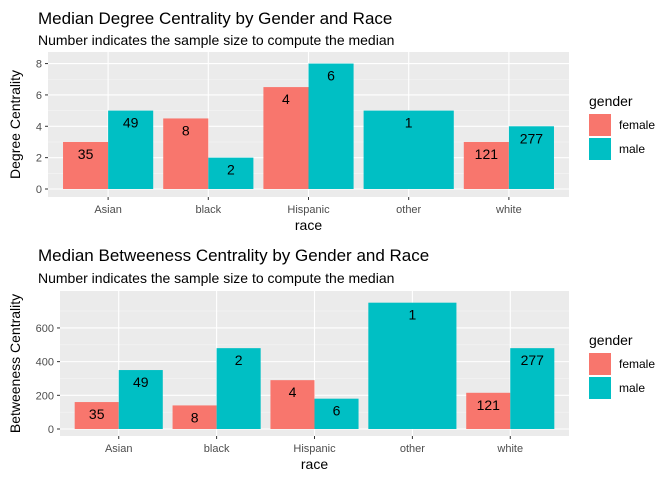 The height and width of the screenshot is (480, 672). What do you see at coordinates (39, 159) in the screenshot?
I see `y-tick-label: 2` at bounding box center [39, 159].